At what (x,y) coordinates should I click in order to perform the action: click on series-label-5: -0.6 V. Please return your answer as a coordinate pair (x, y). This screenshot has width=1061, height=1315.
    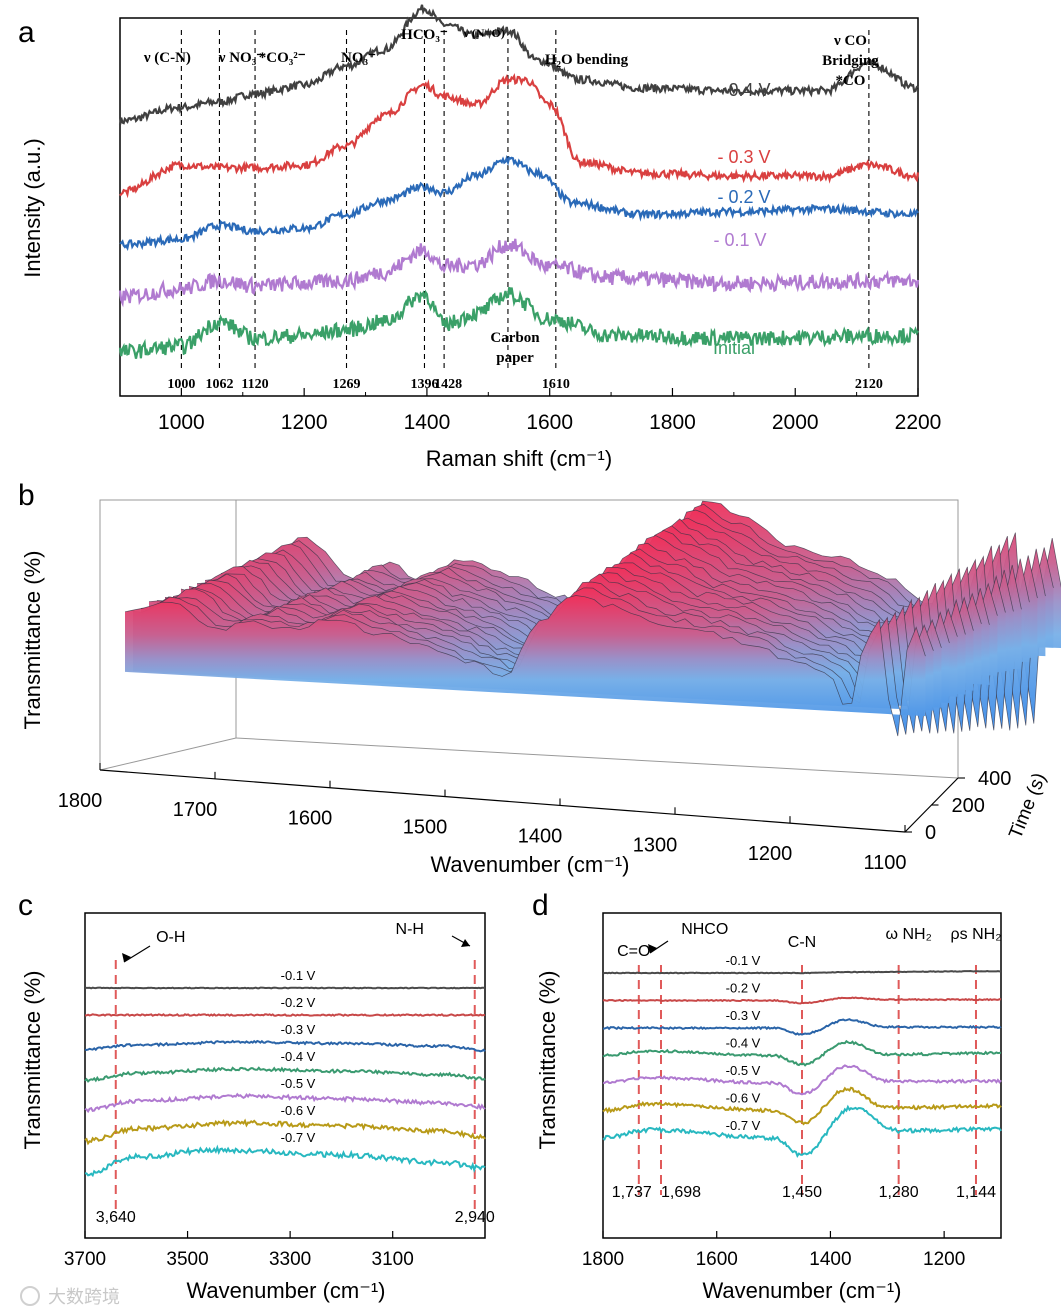
    Looking at the image, I should click on (743, 1098).